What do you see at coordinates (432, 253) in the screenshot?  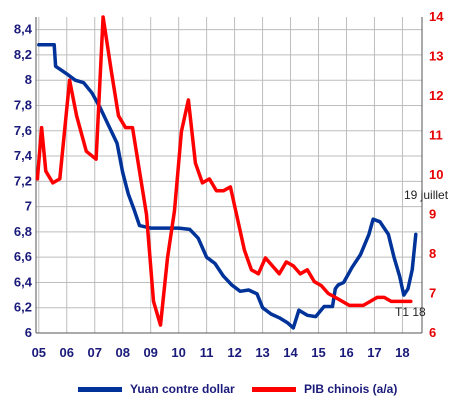 I see `y-right-tick-label: 8` at bounding box center [432, 253].